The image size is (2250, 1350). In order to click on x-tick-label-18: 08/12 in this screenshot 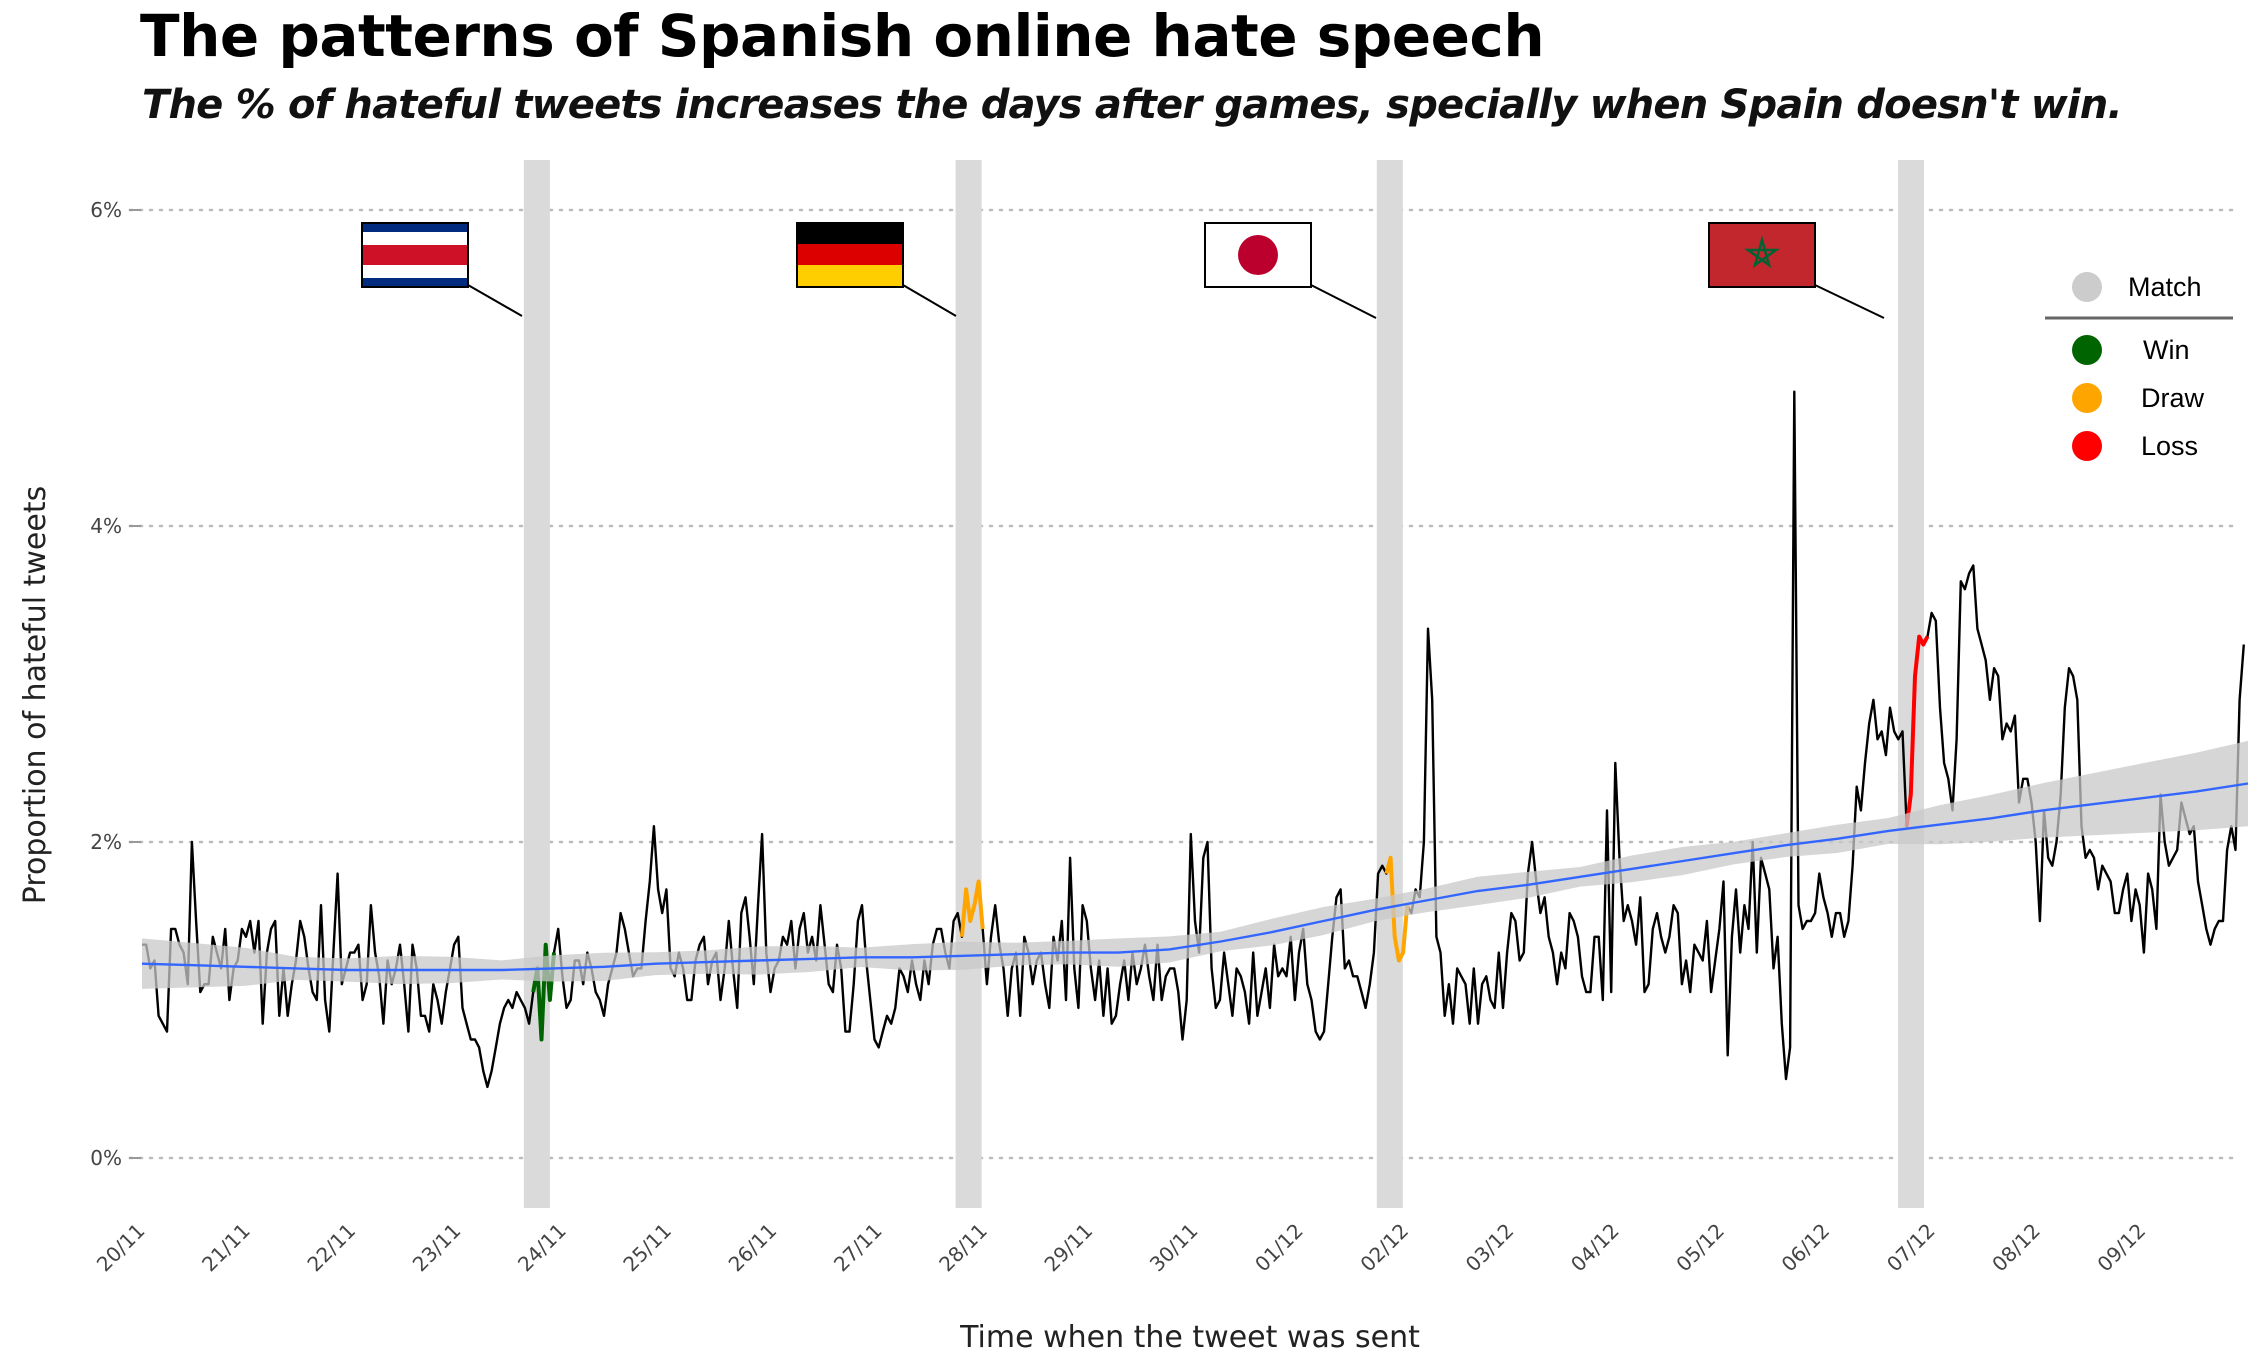, I will do `click(2016, 1248)`.